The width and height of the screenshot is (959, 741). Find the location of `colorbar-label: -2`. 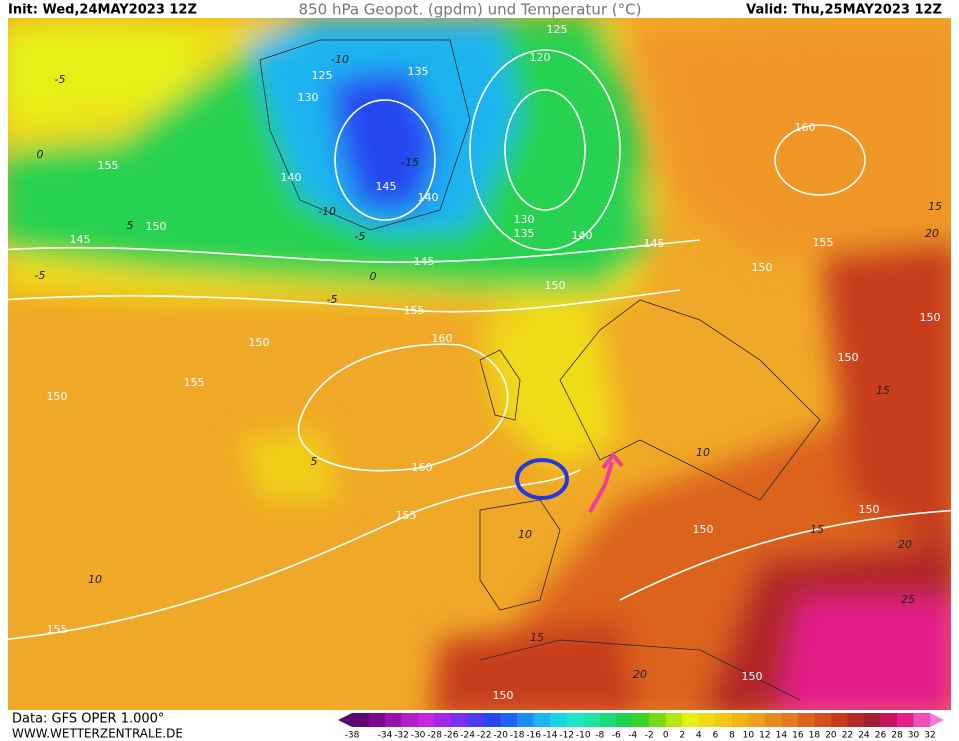

colorbar-label: -2 is located at coordinates (649, 736).